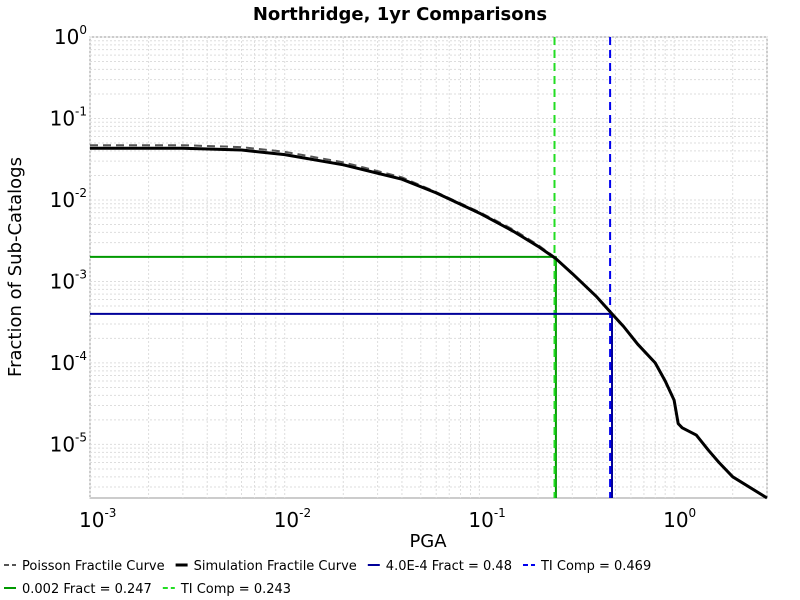 This screenshot has width=800, height=600. I want to click on chart-title: Northridge, 1yr Comparisons, so click(400, 14).